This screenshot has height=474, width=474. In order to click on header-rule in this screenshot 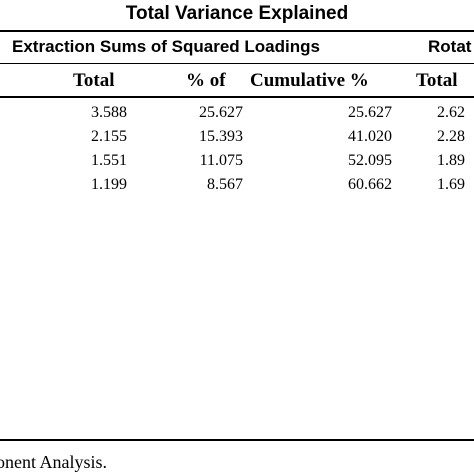, I will do `click(237, 97)`.